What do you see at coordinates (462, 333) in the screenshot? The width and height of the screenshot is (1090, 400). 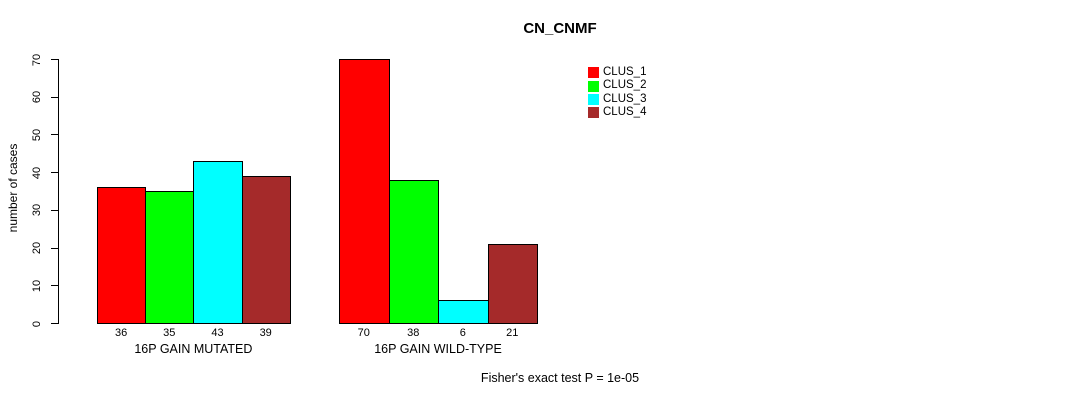 I see `bar-value-label: 6` at bounding box center [462, 333].